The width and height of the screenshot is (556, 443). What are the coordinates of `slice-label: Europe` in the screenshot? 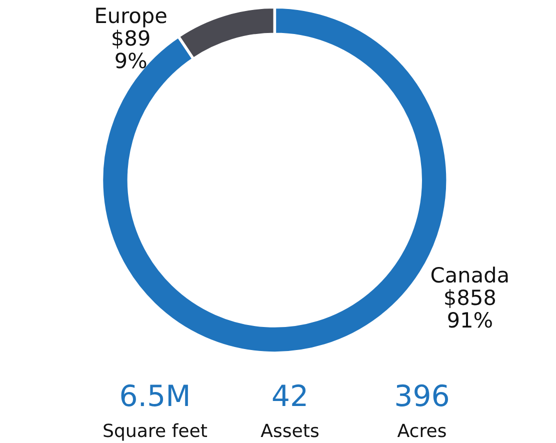 It's located at (131, 18).